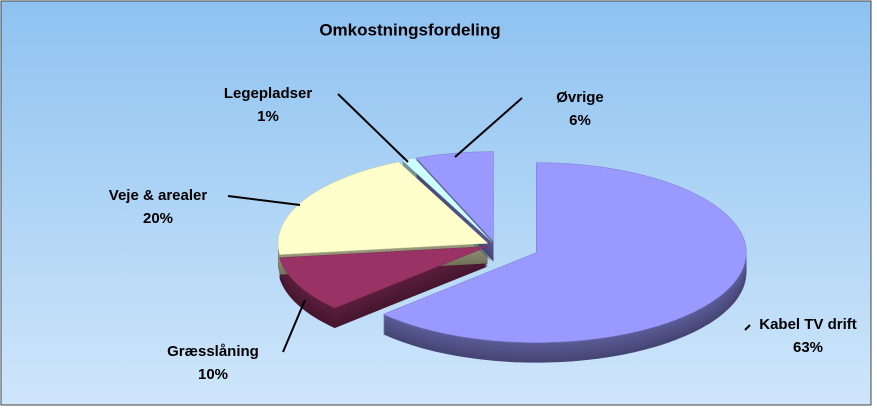 Image resolution: width=877 pixels, height=408 pixels. I want to click on slice-value-label: 1%, so click(268, 116).